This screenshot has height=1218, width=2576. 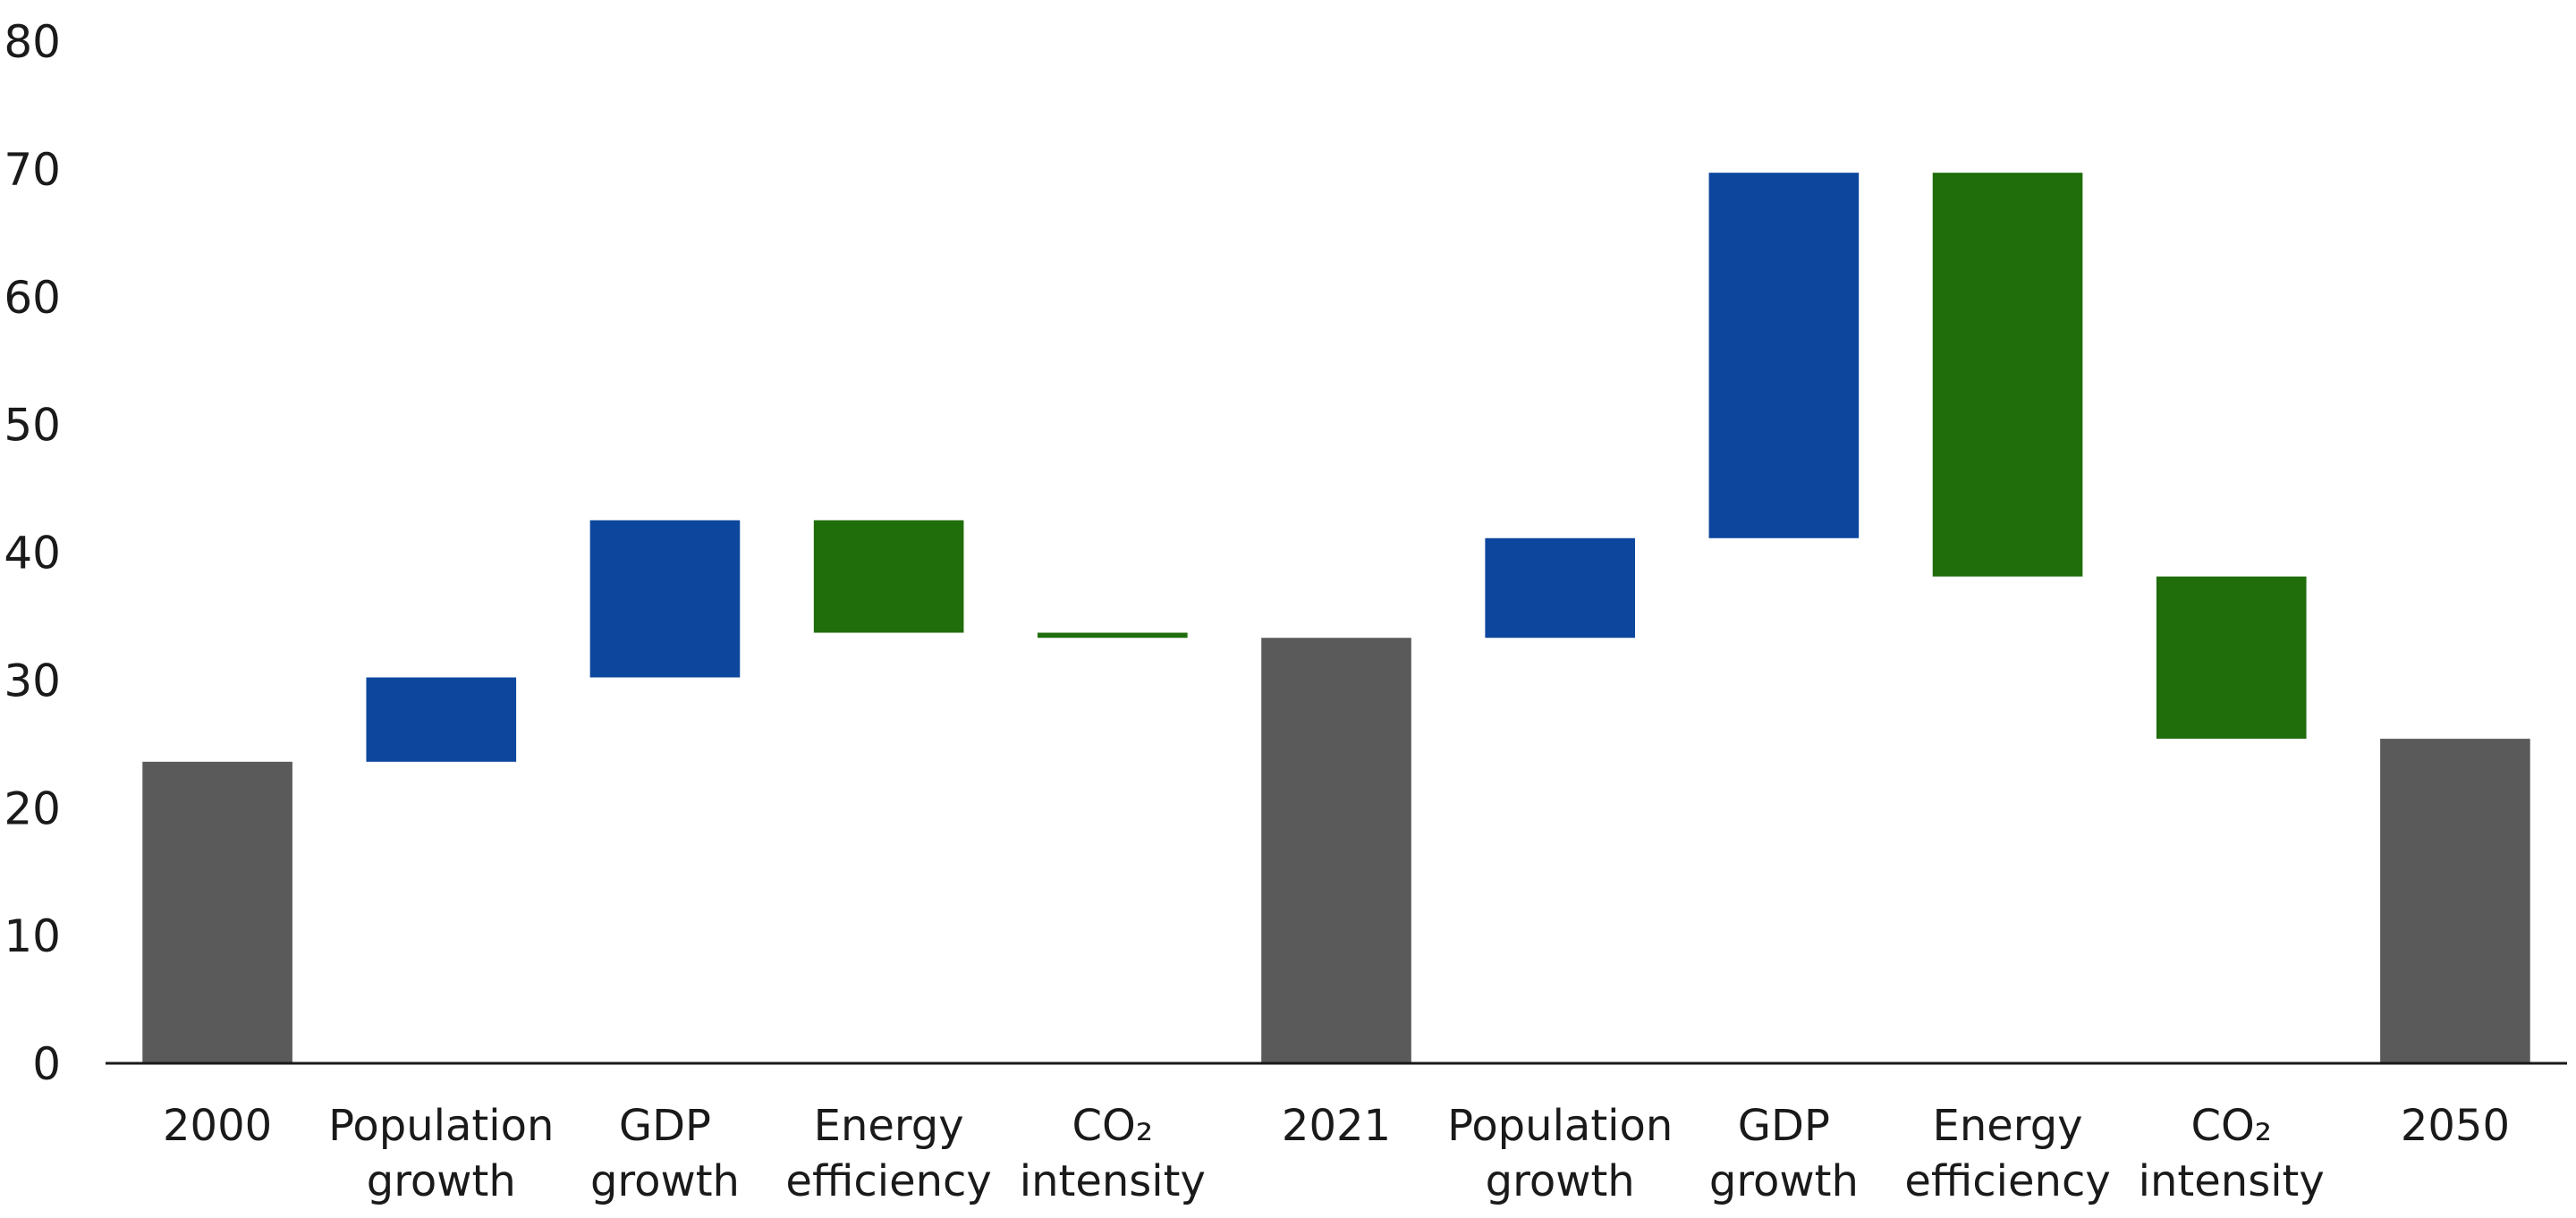 I want to click on y-tick-label: 80, so click(x=32, y=42).